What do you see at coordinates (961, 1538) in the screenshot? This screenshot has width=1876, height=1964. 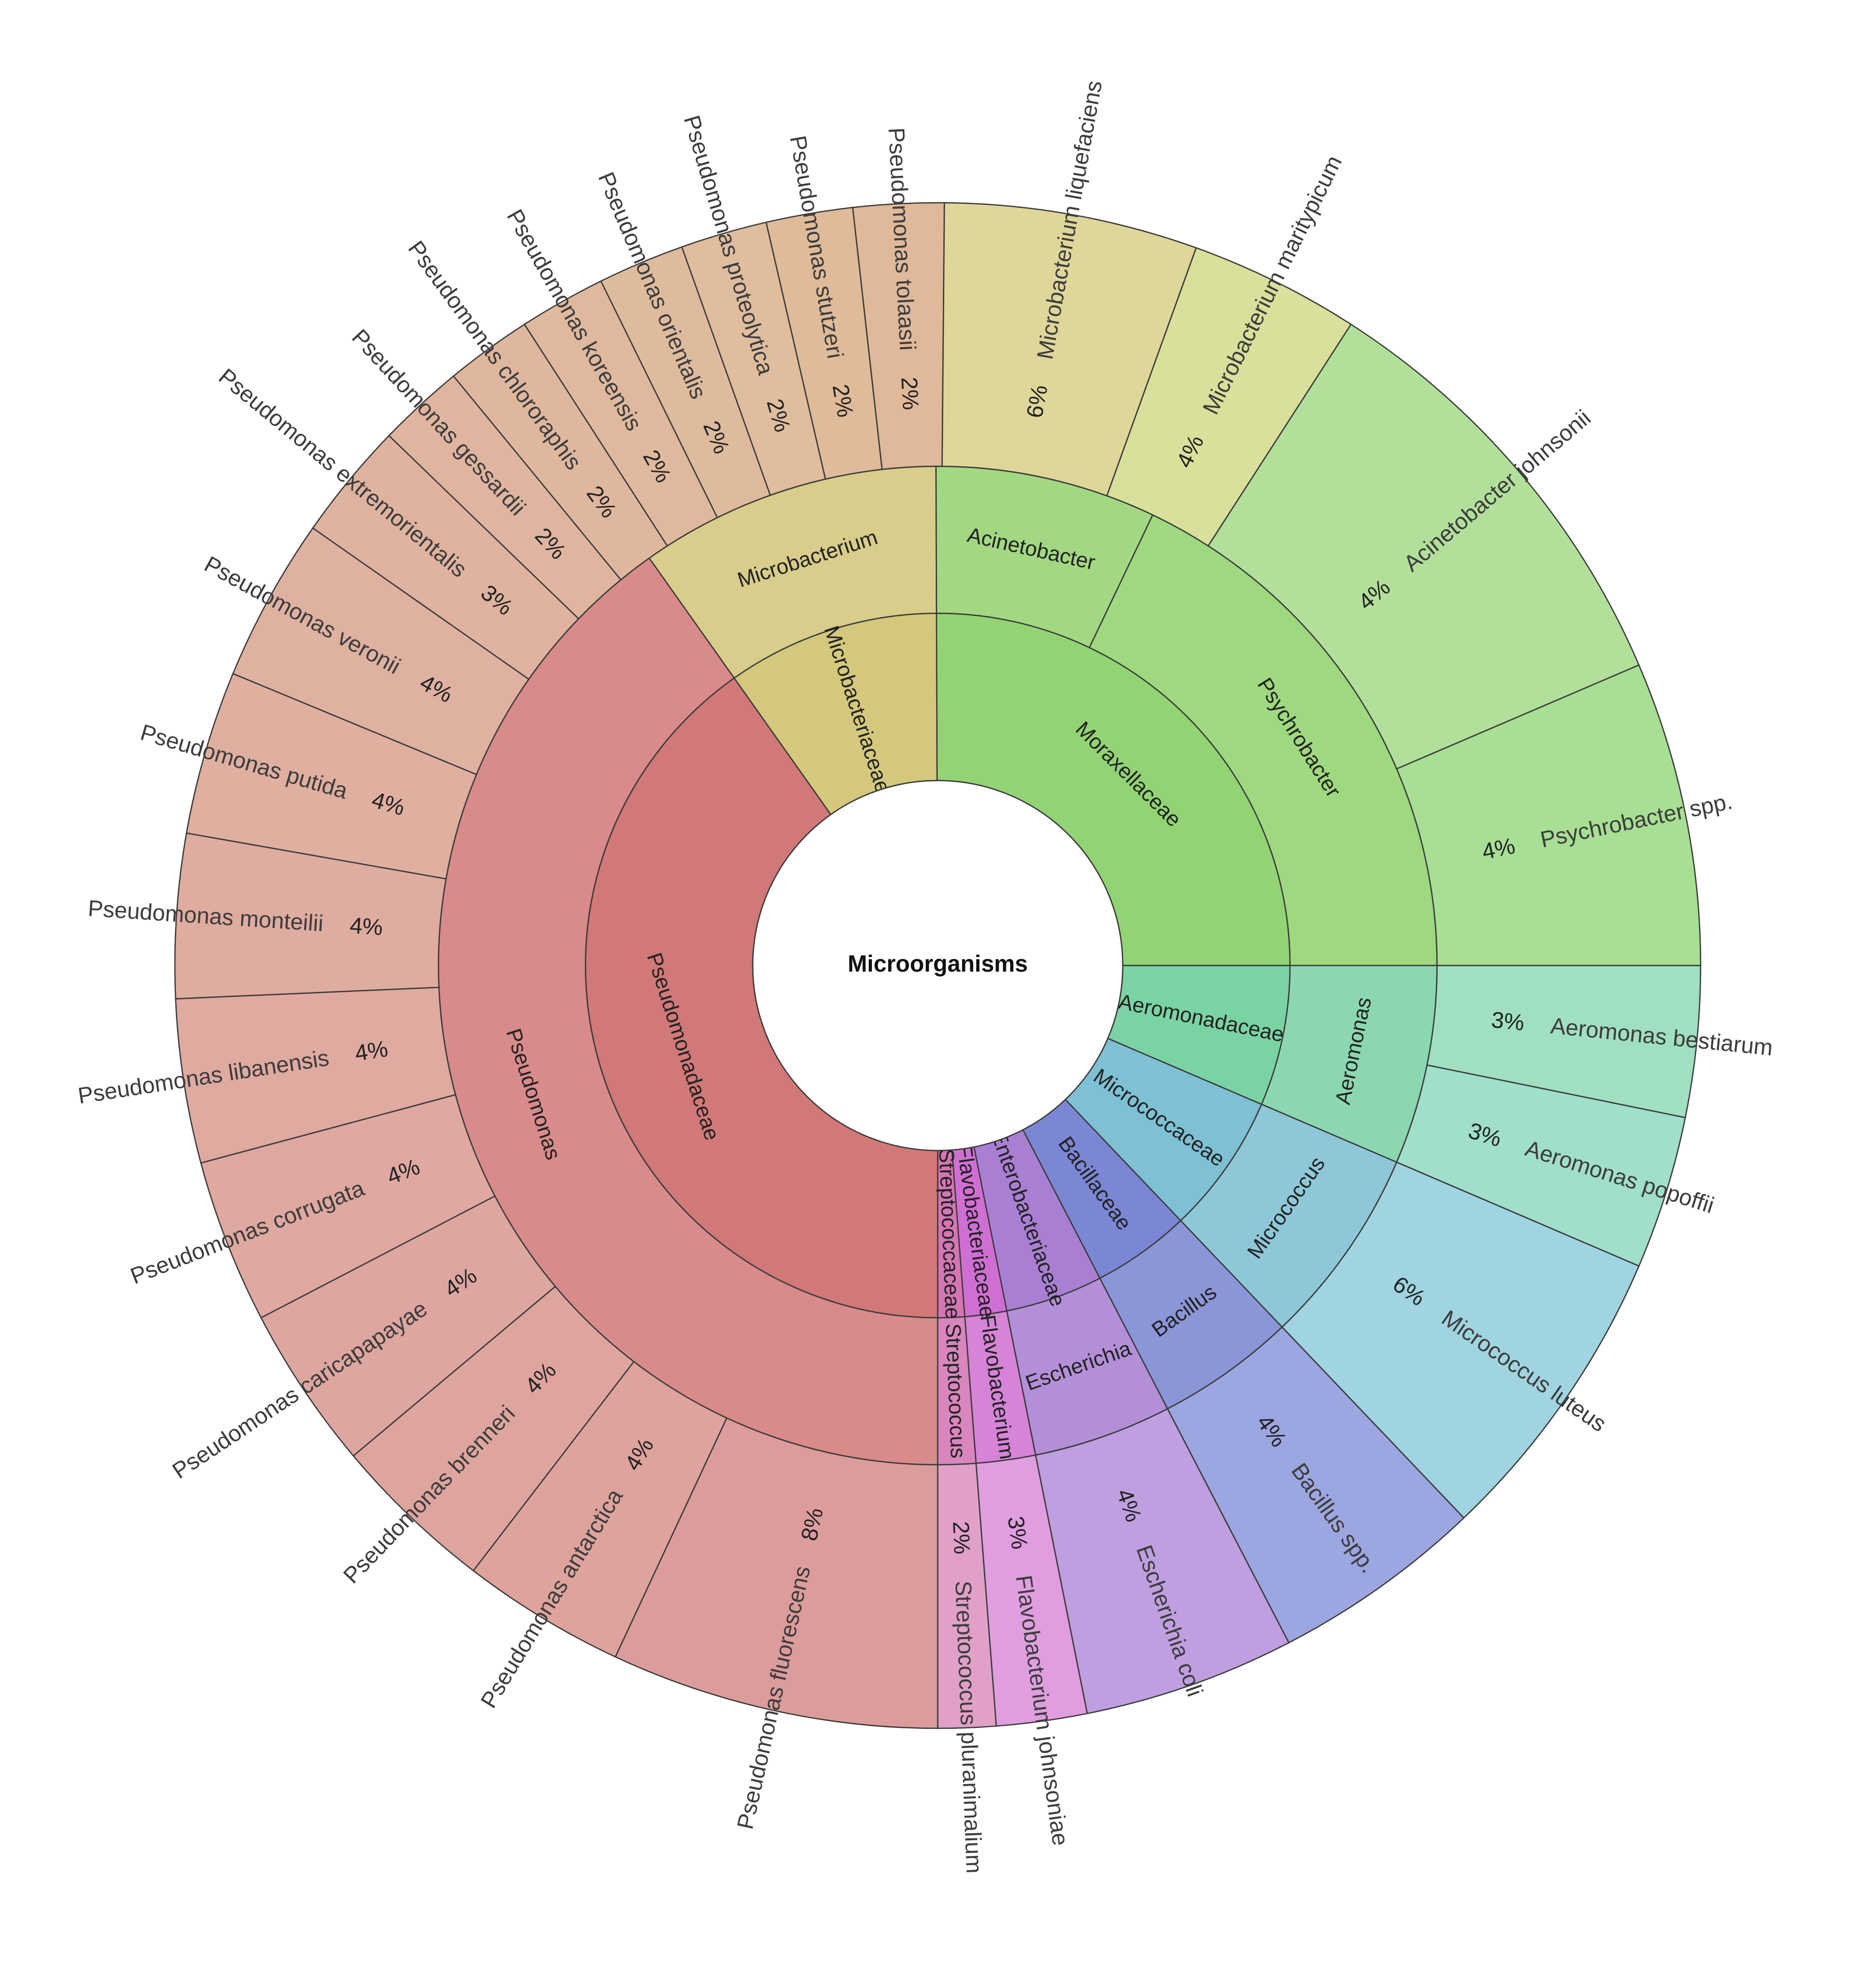 I see `species-percent-streptococcus-pluranimalium: 2%` at bounding box center [961, 1538].